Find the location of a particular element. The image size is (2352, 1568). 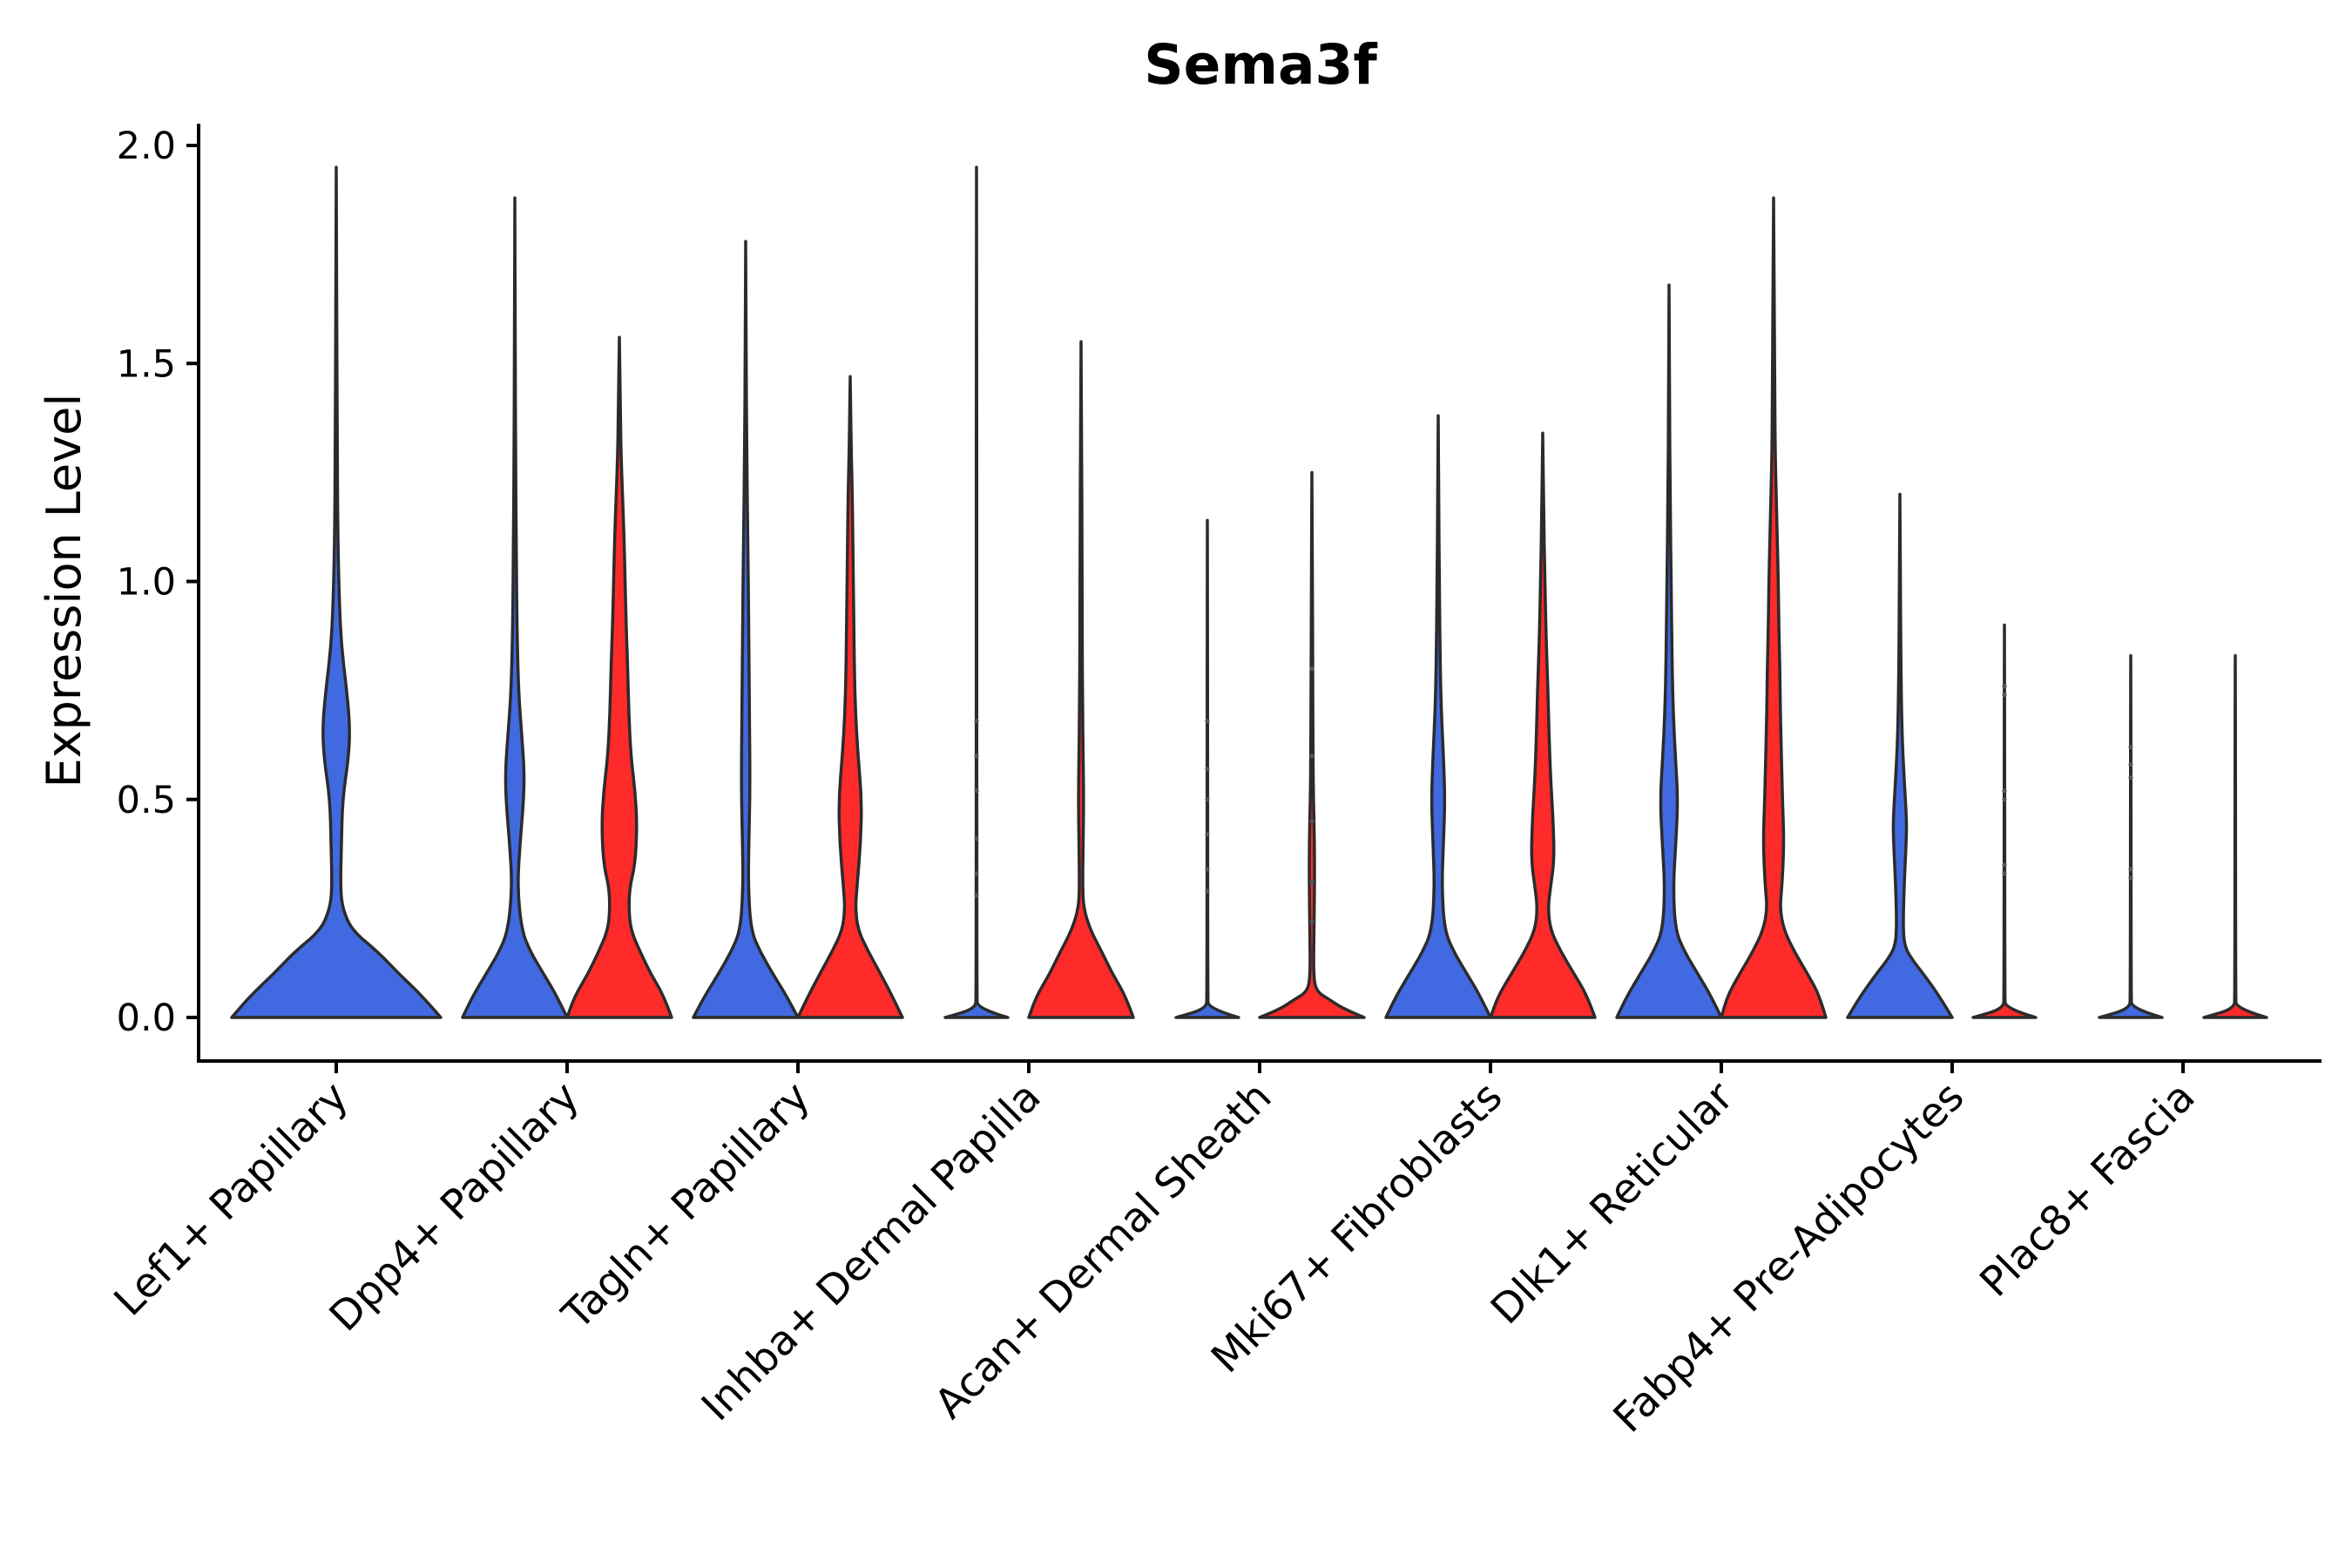

outlier-points-layer is located at coordinates (1553, 795).